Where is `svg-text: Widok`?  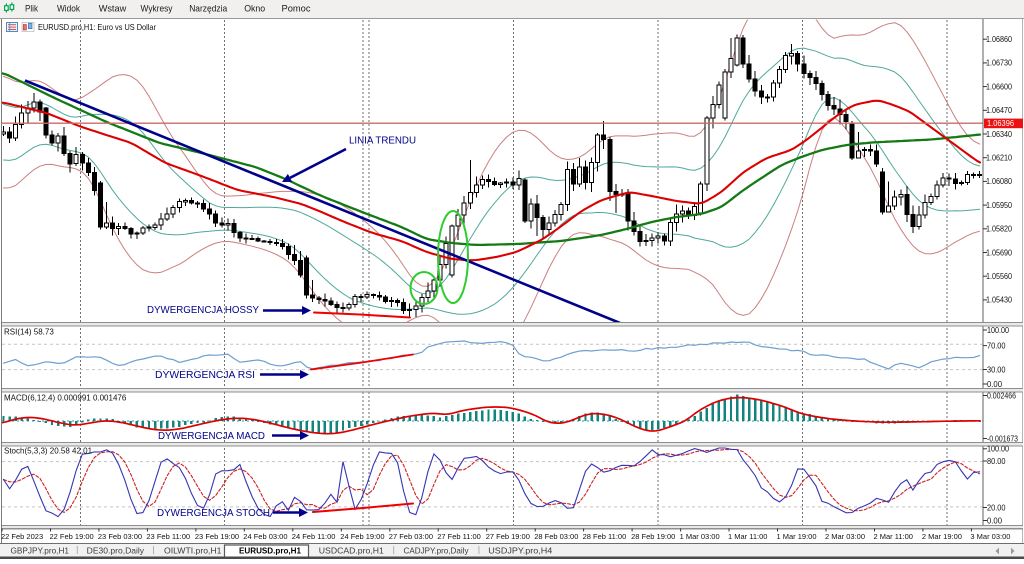
svg-text: Widok is located at coordinates (68, 9).